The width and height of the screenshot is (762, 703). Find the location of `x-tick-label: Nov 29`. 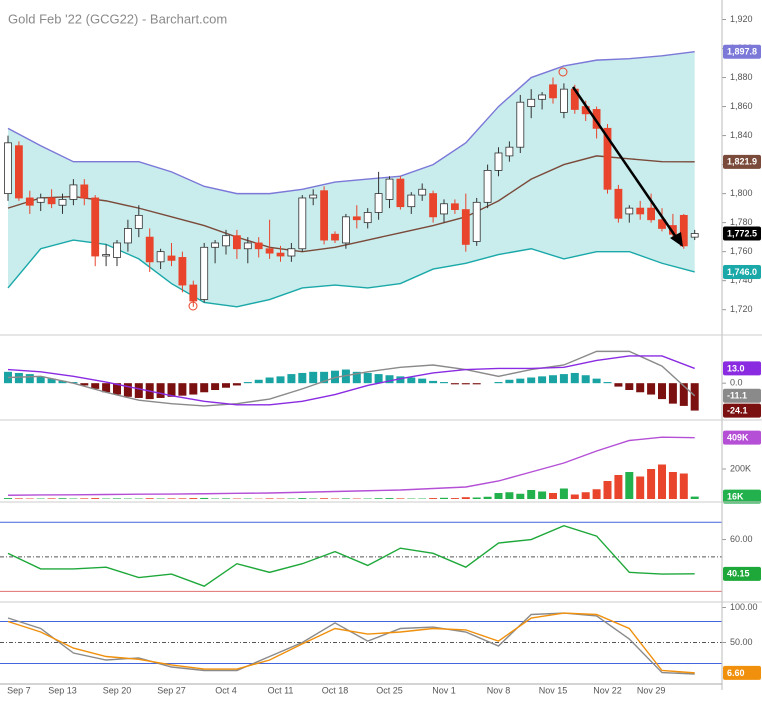

x-tick-label: Nov 29 is located at coordinates (651, 690).